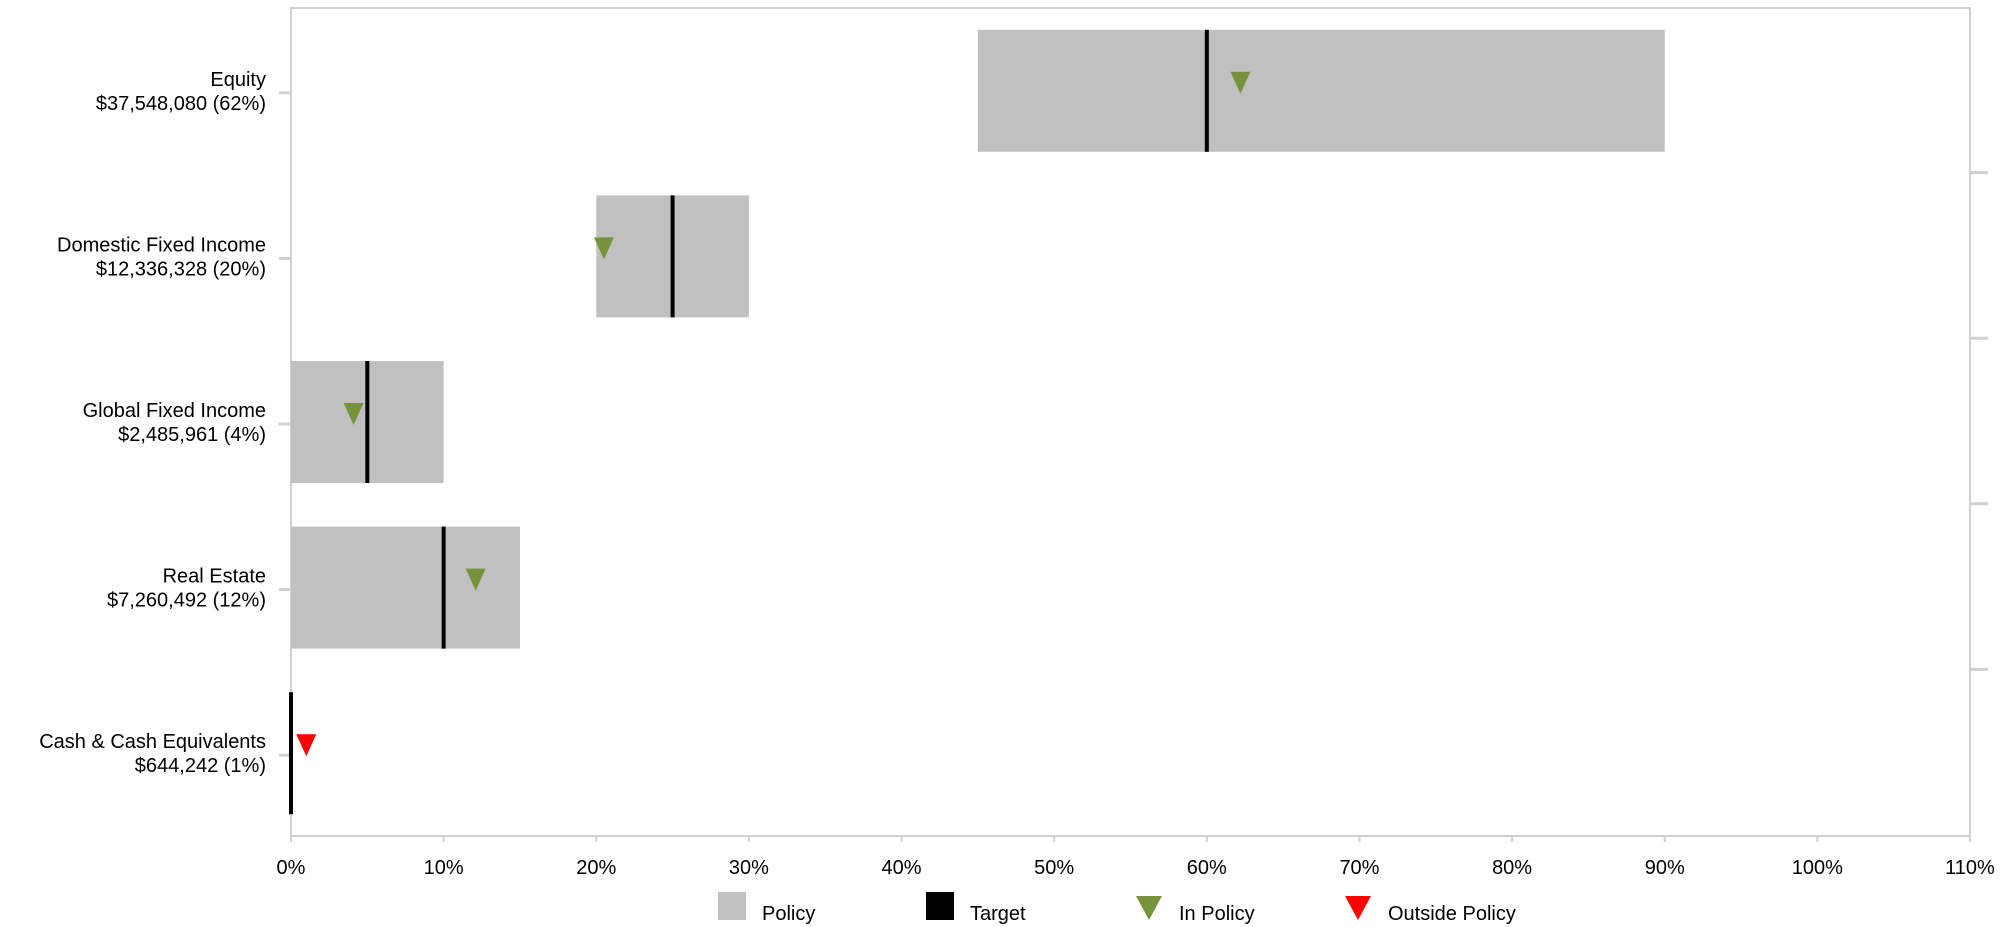 This screenshot has width=2007, height=927. What do you see at coordinates (174, 411) in the screenshot?
I see `category-name-global-fixed-income: Global Fixed Income` at bounding box center [174, 411].